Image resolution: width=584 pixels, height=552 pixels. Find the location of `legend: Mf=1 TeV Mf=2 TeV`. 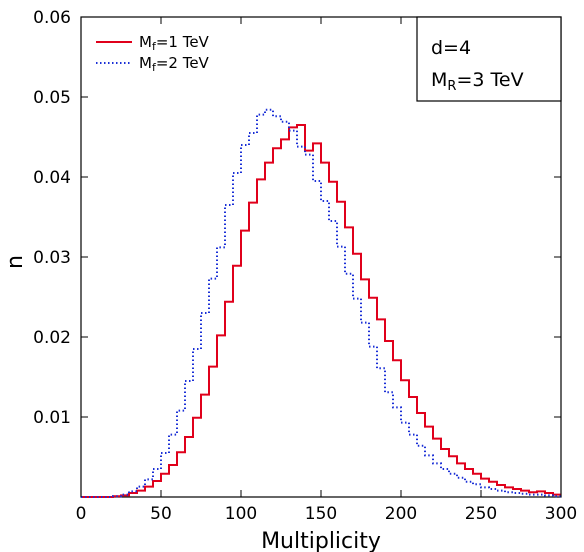

legend: Mf=1 TeV Mf=2 TeV is located at coordinates (153, 53).